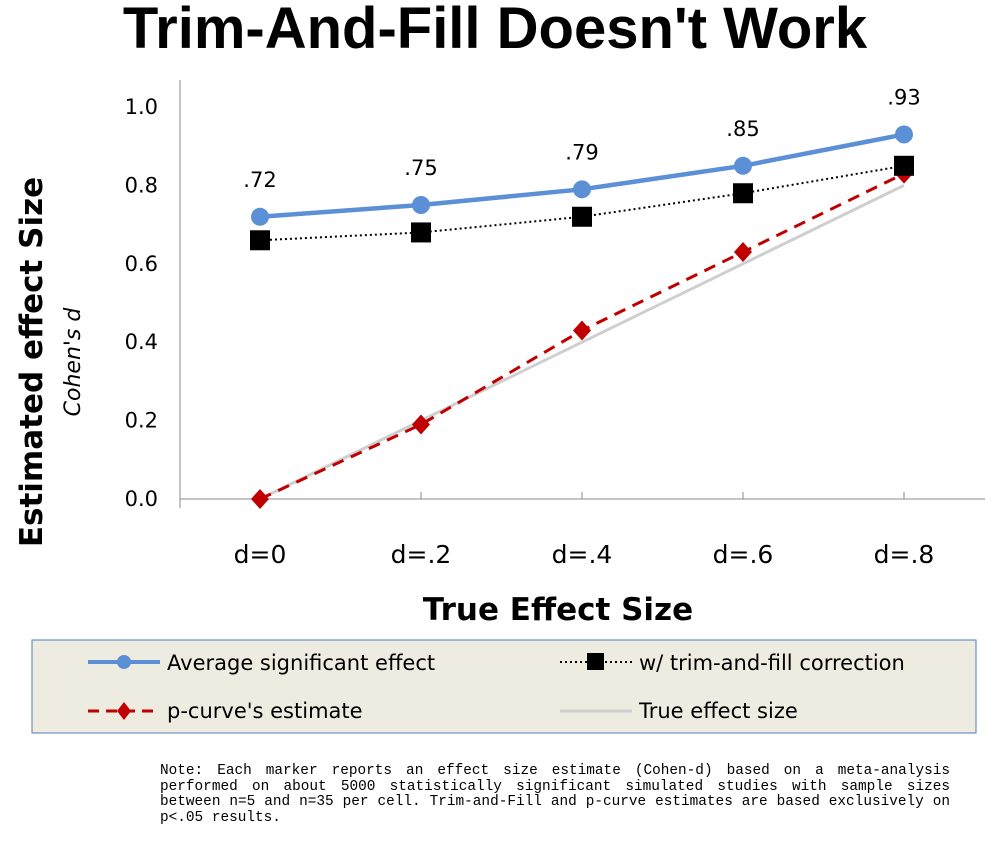 This screenshot has height=851, width=1000. What do you see at coordinates (772, 663) in the screenshot?
I see `legend-label-trim-and-fill: w/ trim-and-fill correction` at bounding box center [772, 663].